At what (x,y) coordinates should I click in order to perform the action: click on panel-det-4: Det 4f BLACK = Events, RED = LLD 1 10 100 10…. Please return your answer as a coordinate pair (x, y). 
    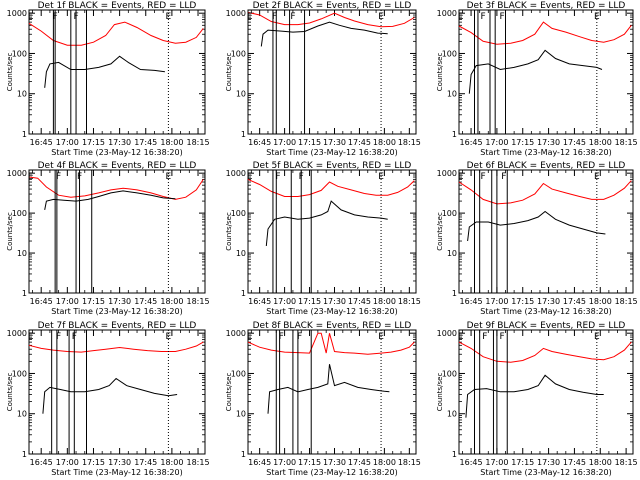
    Looking at the image, I should click on (108, 238).